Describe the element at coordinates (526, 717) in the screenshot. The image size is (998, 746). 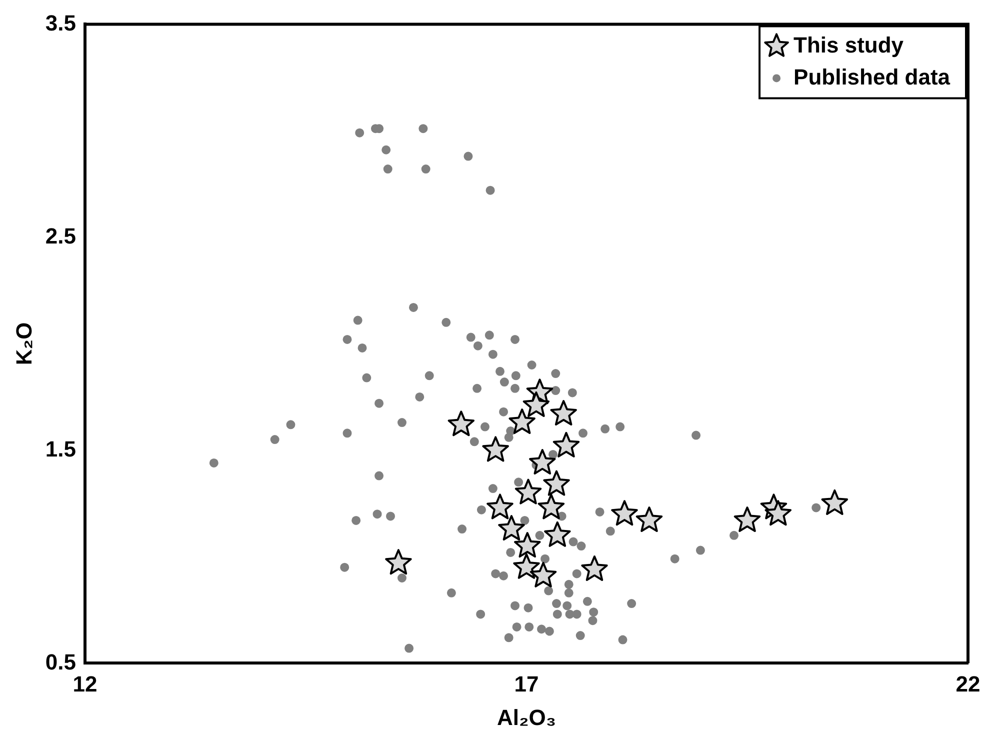
I see `x-axis-title: Al₂O₃` at that location.